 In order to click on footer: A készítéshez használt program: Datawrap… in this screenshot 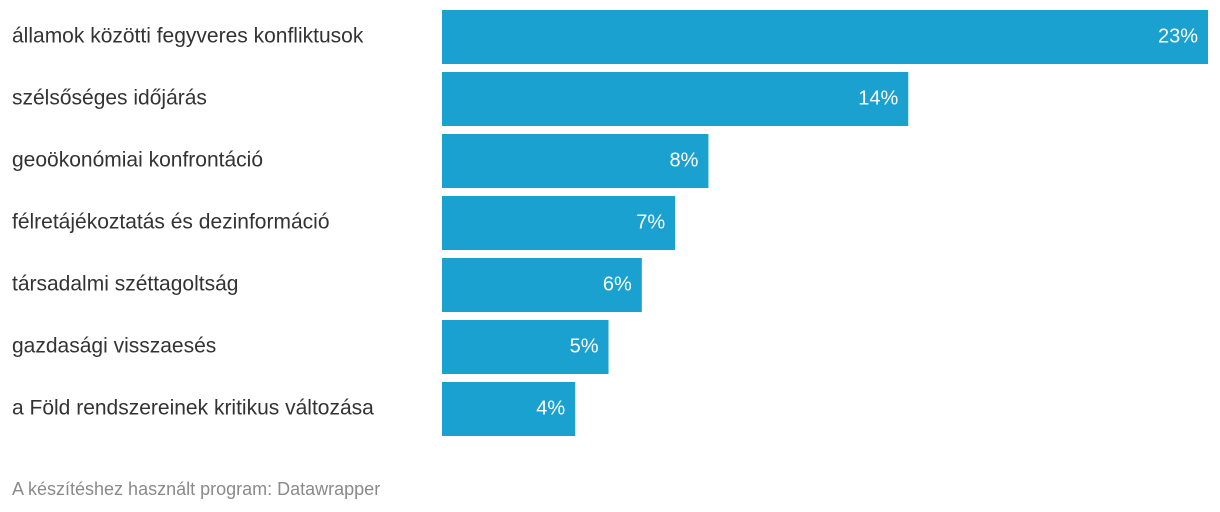, I will do `click(196, 489)`.